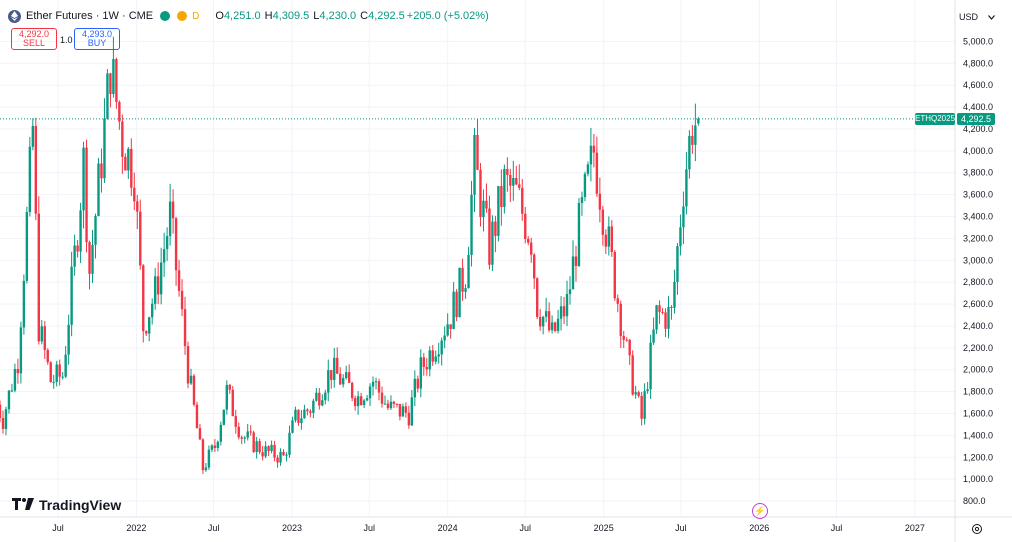 Image resolution: width=1012 pixels, height=542 pixels. Describe the element at coordinates (66, 505) in the screenshot. I see `tradingview-logo: TradingView` at that location.